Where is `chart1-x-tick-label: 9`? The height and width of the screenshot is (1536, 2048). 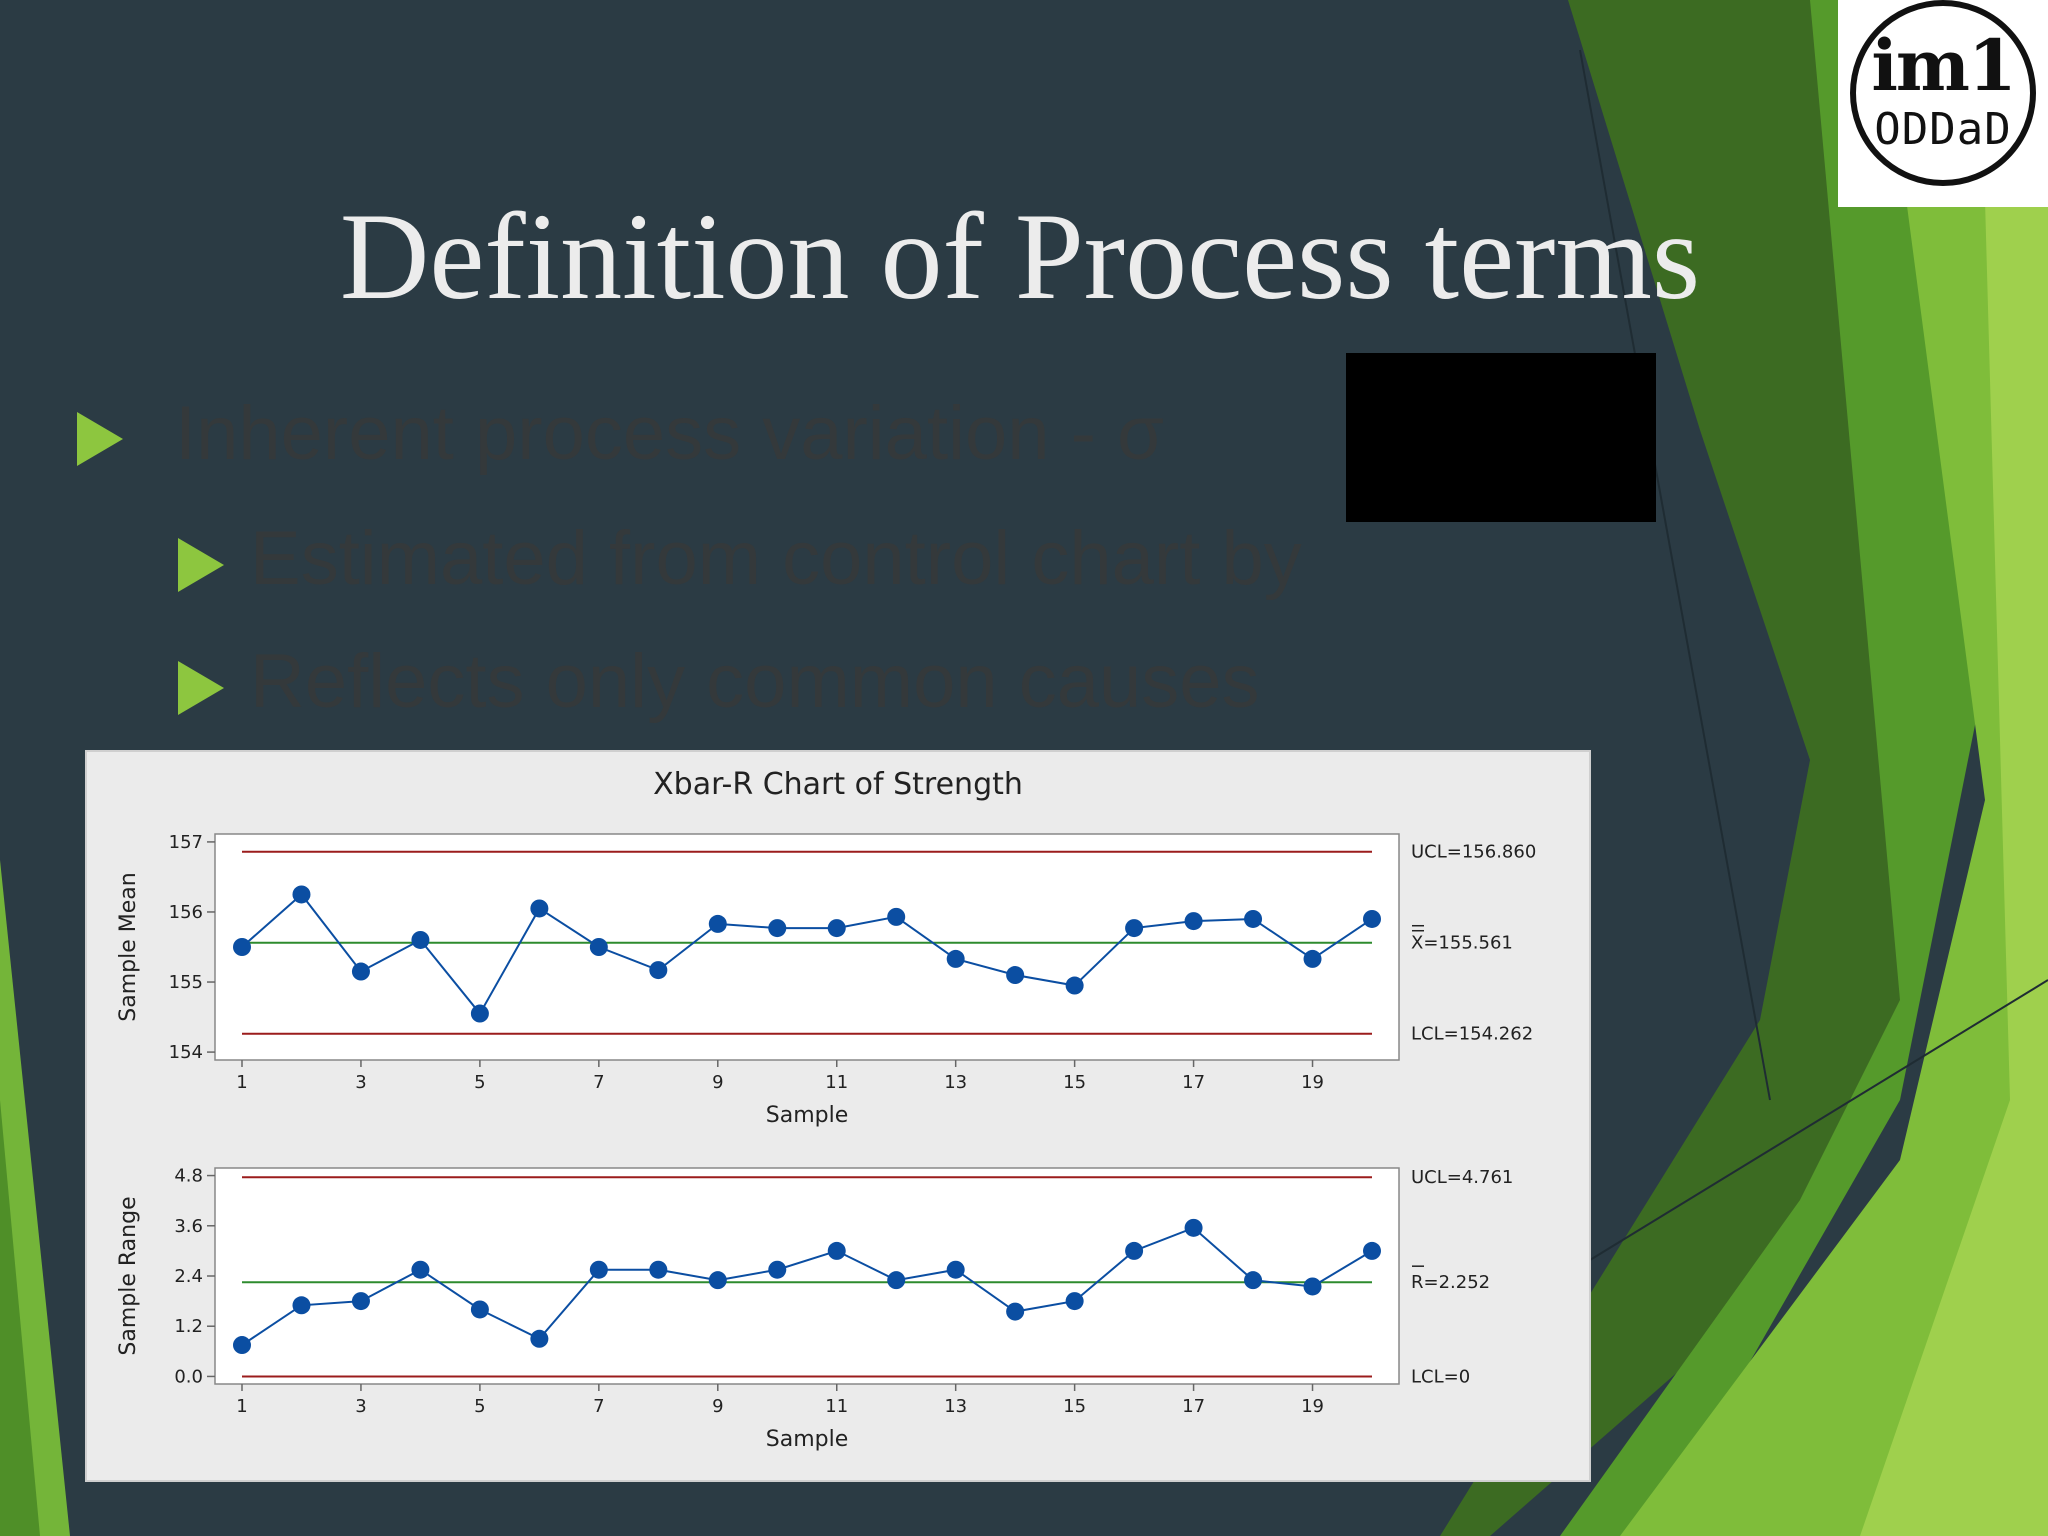 chart1-x-tick-label: 9 is located at coordinates (717, 1082).